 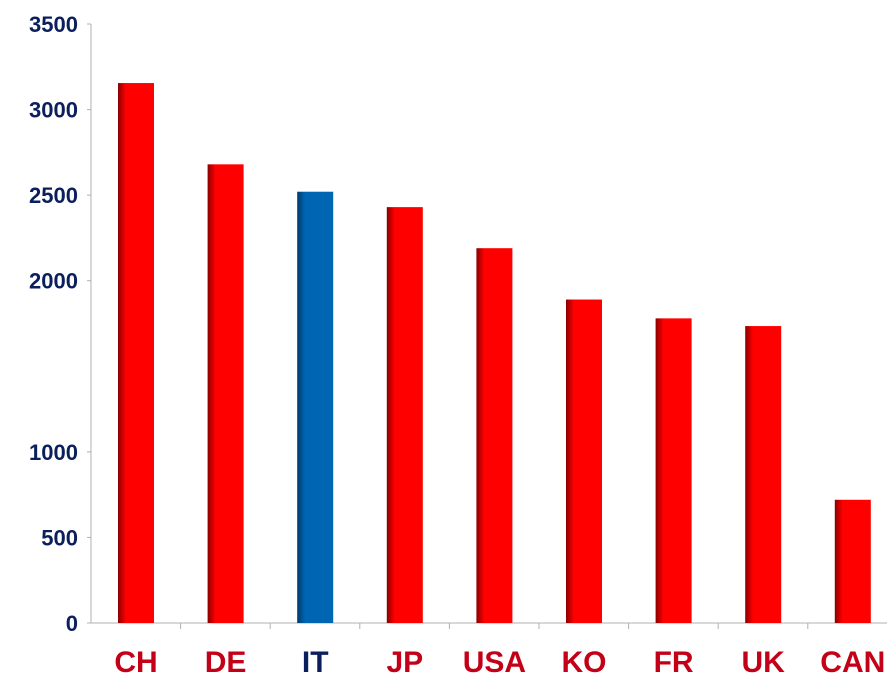 What do you see at coordinates (673, 470) in the screenshot?
I see `bar-fr` at bounding box center [673, 470].